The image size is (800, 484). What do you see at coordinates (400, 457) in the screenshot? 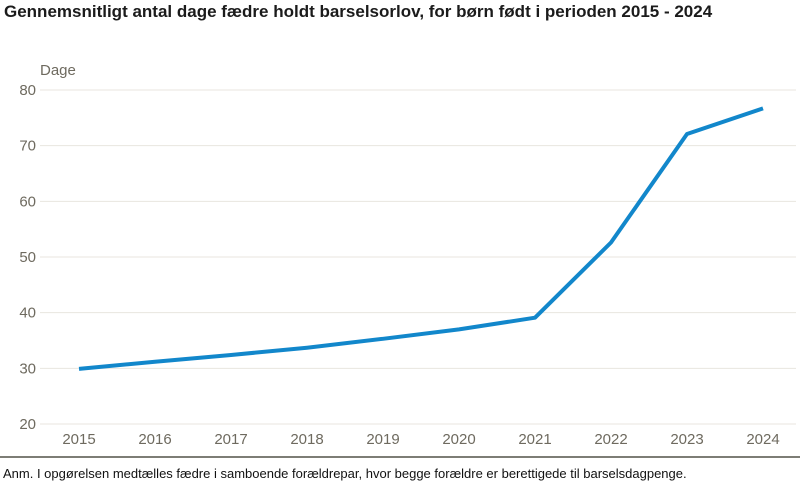
I see `x-axis-baseline` at bounding box center [400, 457].